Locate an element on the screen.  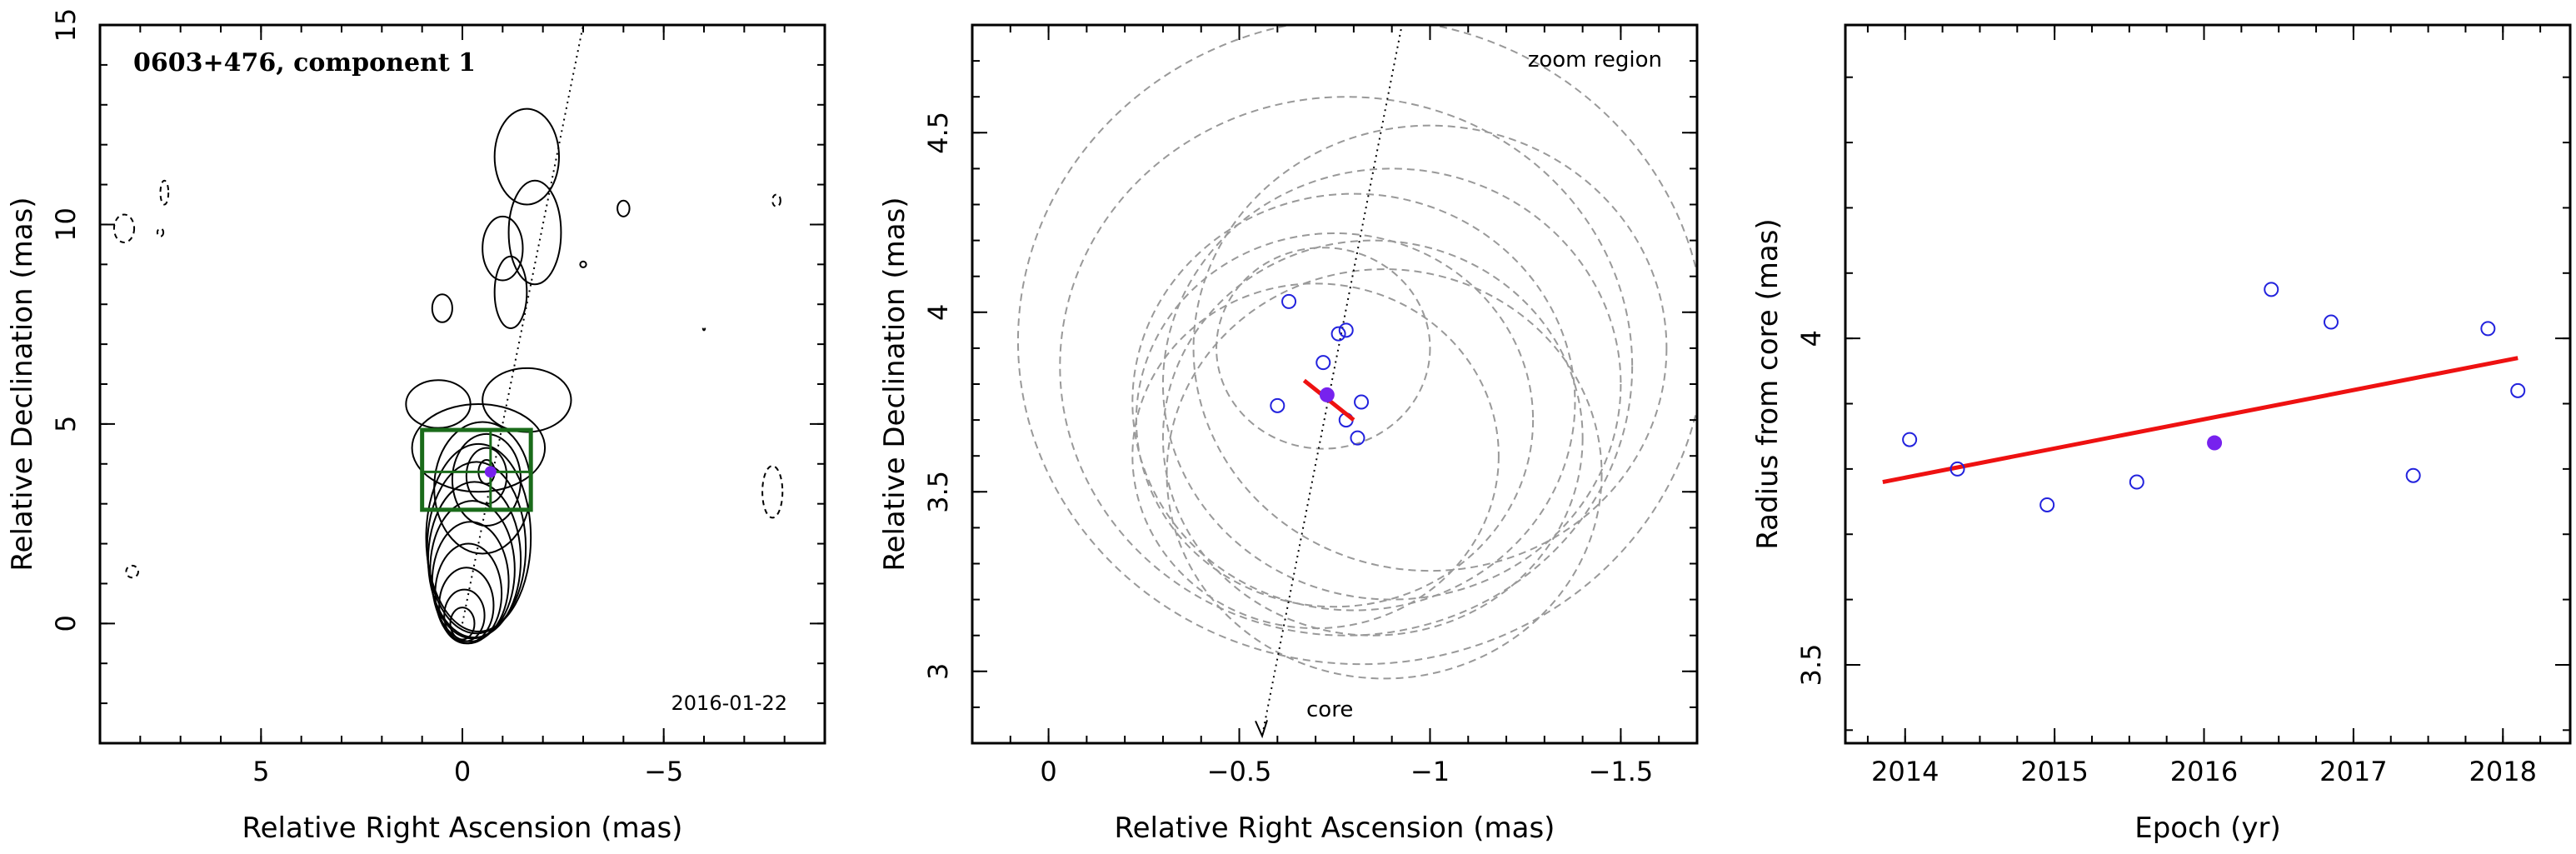
panel-2-xtick-label: 0 is located at coordinates (1048, 771).